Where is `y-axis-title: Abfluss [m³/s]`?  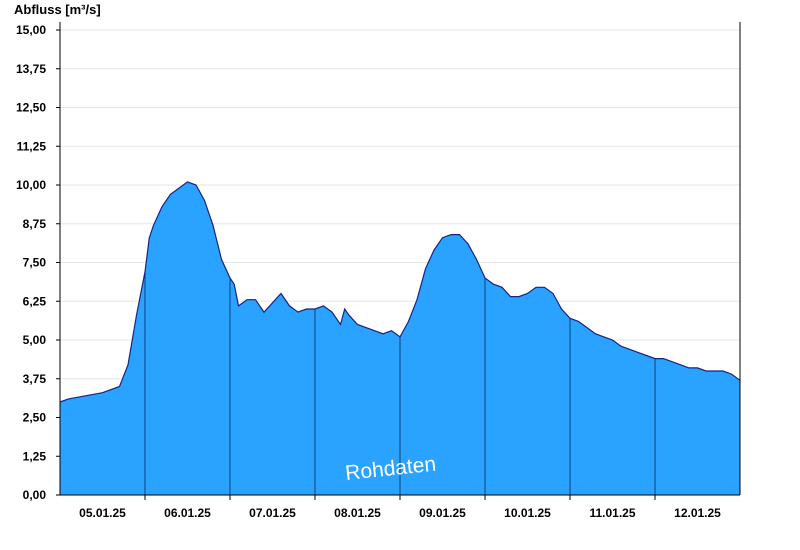 y-axis-title: Abfluss [m³/s] is located at coordinates (57, 9).